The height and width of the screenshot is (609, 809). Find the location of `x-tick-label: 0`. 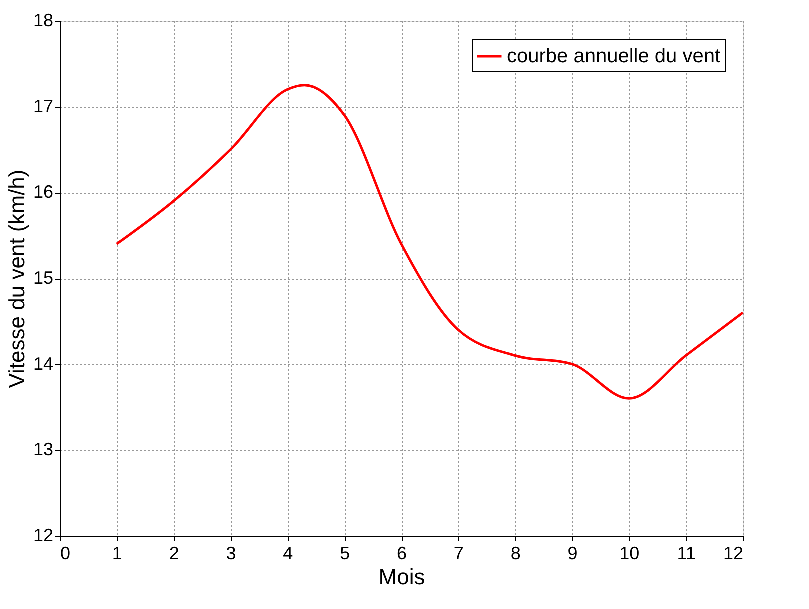

x-tick-label: 0 is located at coordinates (65, 554).